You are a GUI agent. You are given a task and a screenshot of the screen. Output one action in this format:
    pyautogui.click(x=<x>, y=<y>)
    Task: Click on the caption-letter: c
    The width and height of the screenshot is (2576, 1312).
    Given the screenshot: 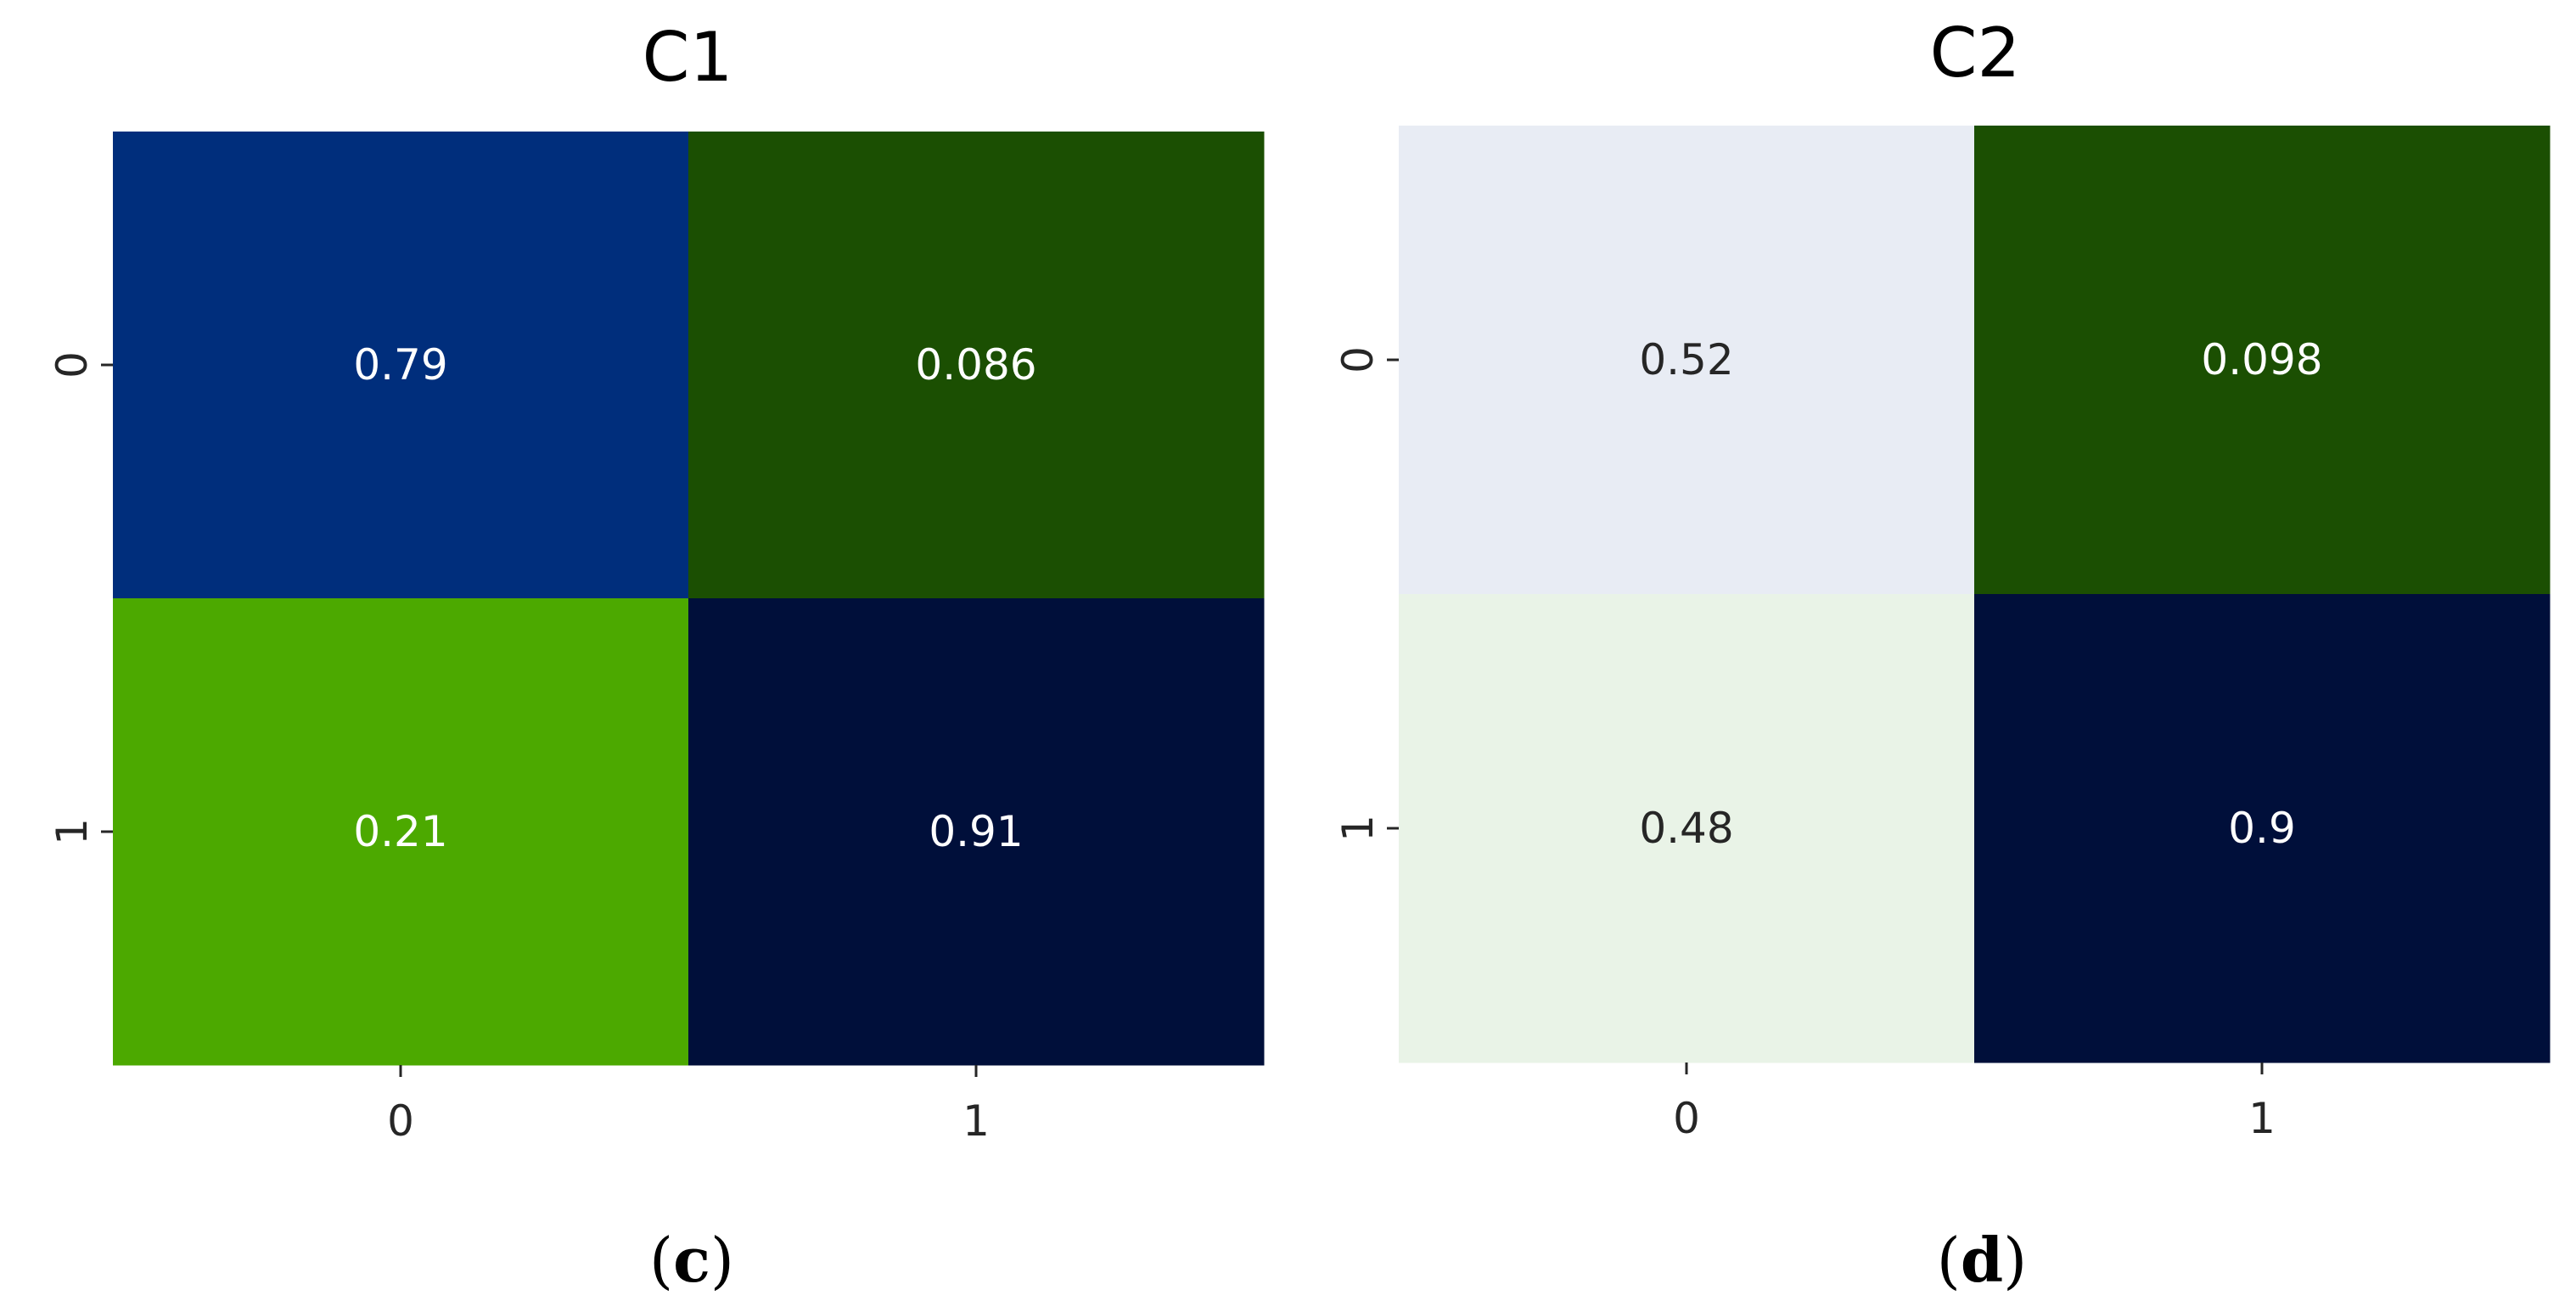 What is the action you would take?
    pyautogui.click(x=691, y=1260)
    